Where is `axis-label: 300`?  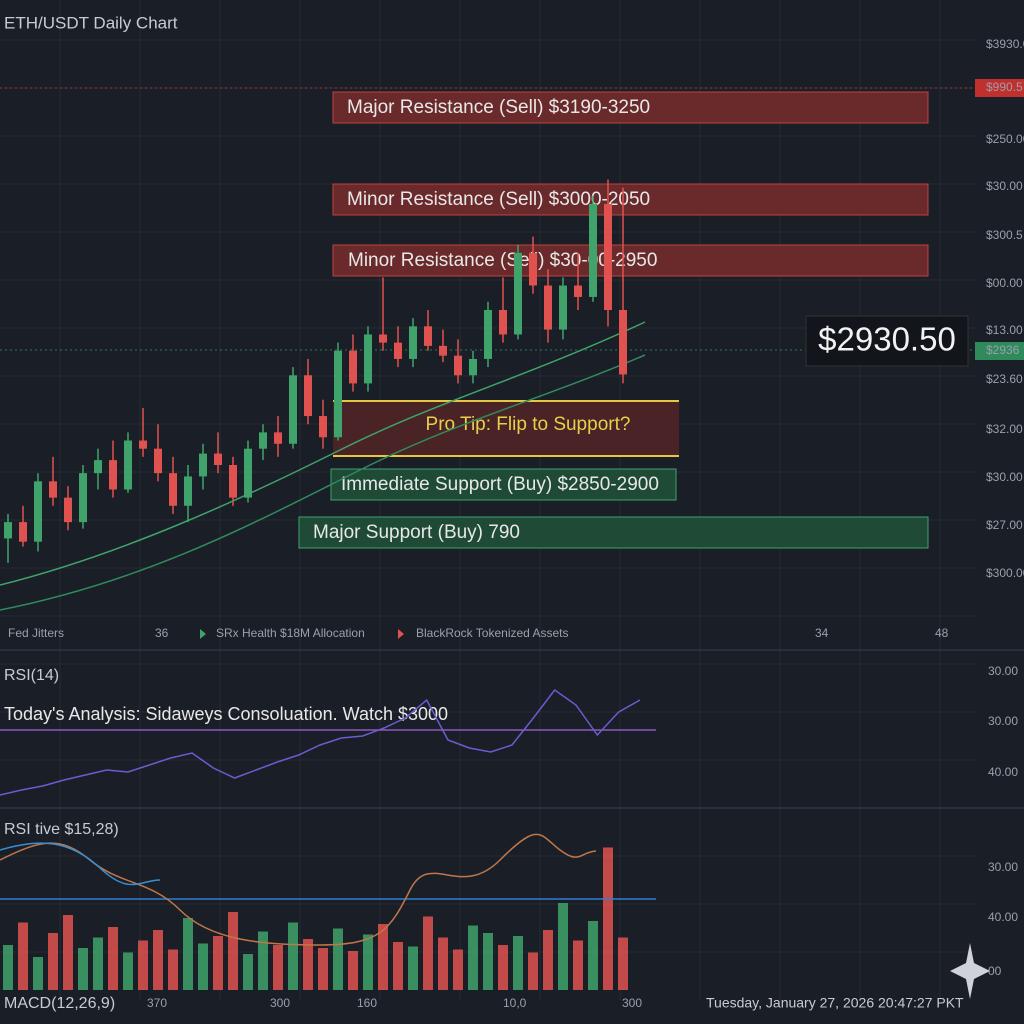 axis-label: 300 is located at coordinates (632, 1003).